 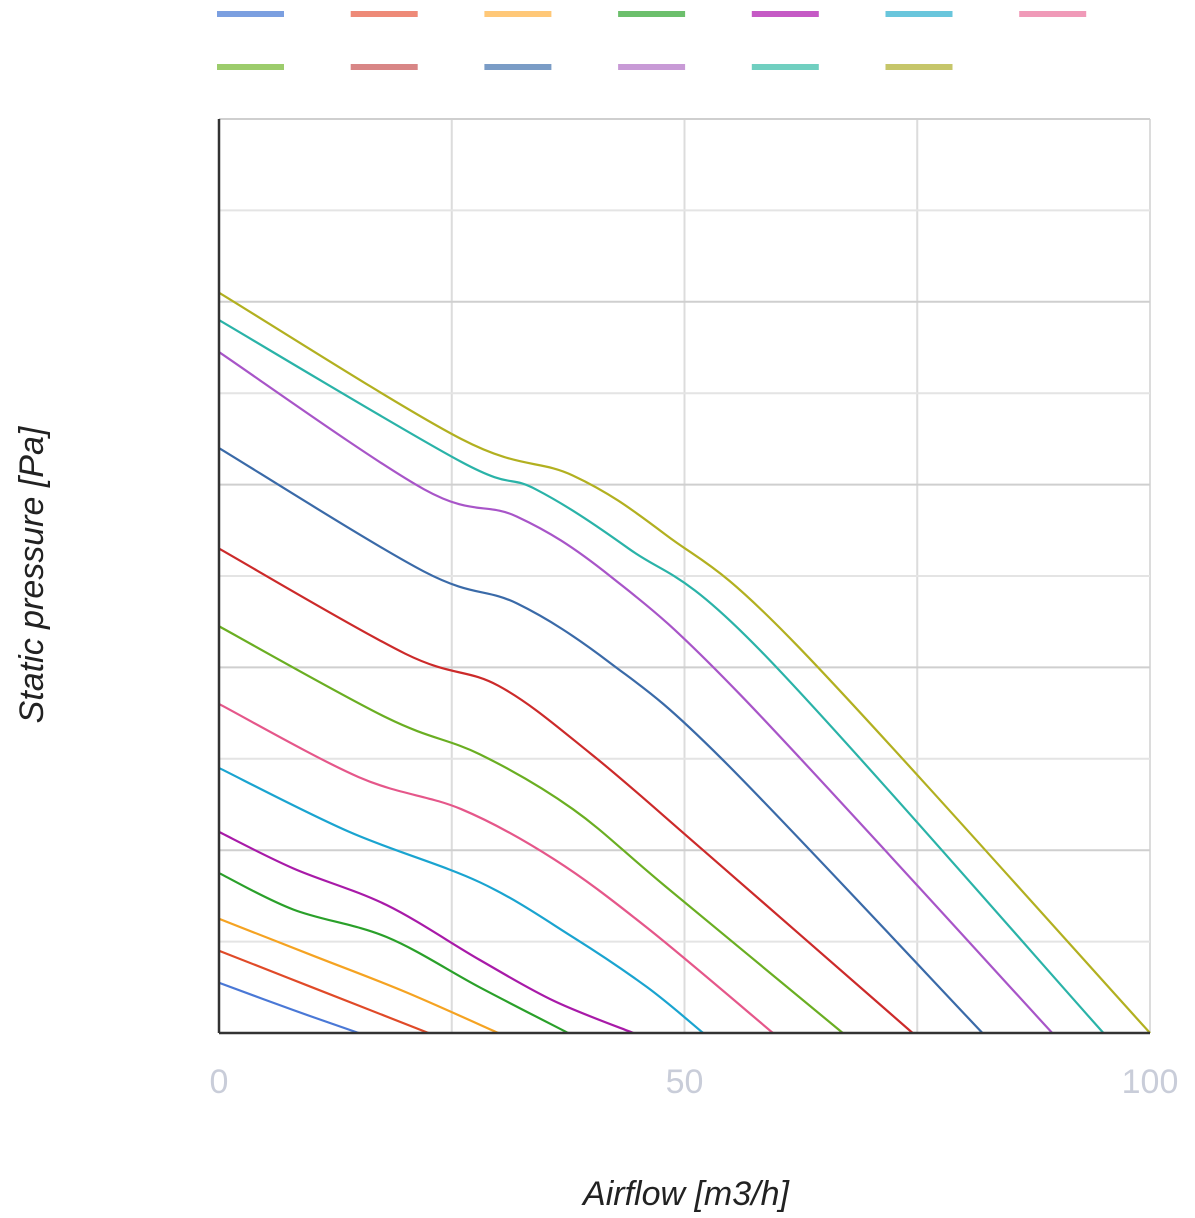 What do you see at coordinates (1150, 1082) in the screenshot?
I see `x-tick-label: 100` at bounding box center [1150, 1082].